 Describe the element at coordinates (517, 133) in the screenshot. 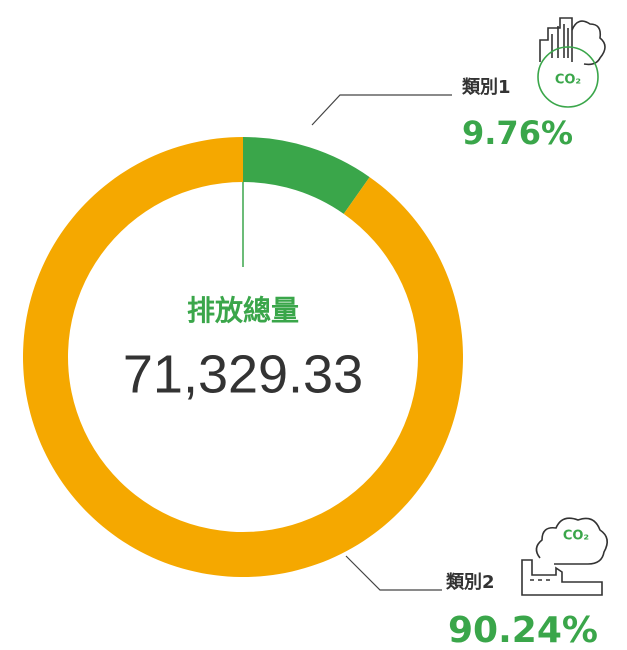

I see `value-label: 9.76%` at that location.